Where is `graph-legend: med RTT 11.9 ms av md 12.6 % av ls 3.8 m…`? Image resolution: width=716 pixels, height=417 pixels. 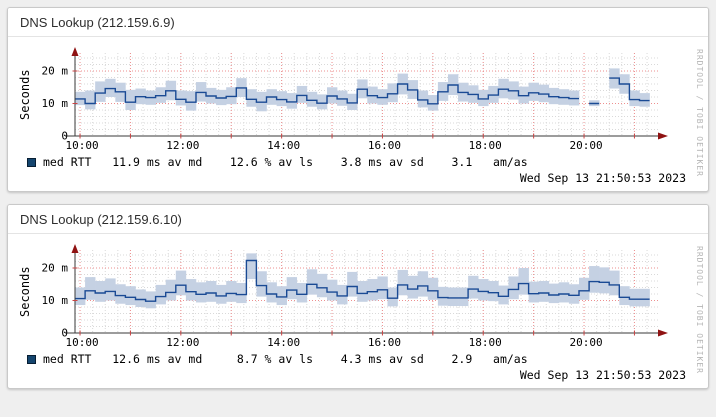
graph-legend: med RTT 11.9 ms av md 12.6 % av ls 3.8 m… is located at coordinates (277, 162).